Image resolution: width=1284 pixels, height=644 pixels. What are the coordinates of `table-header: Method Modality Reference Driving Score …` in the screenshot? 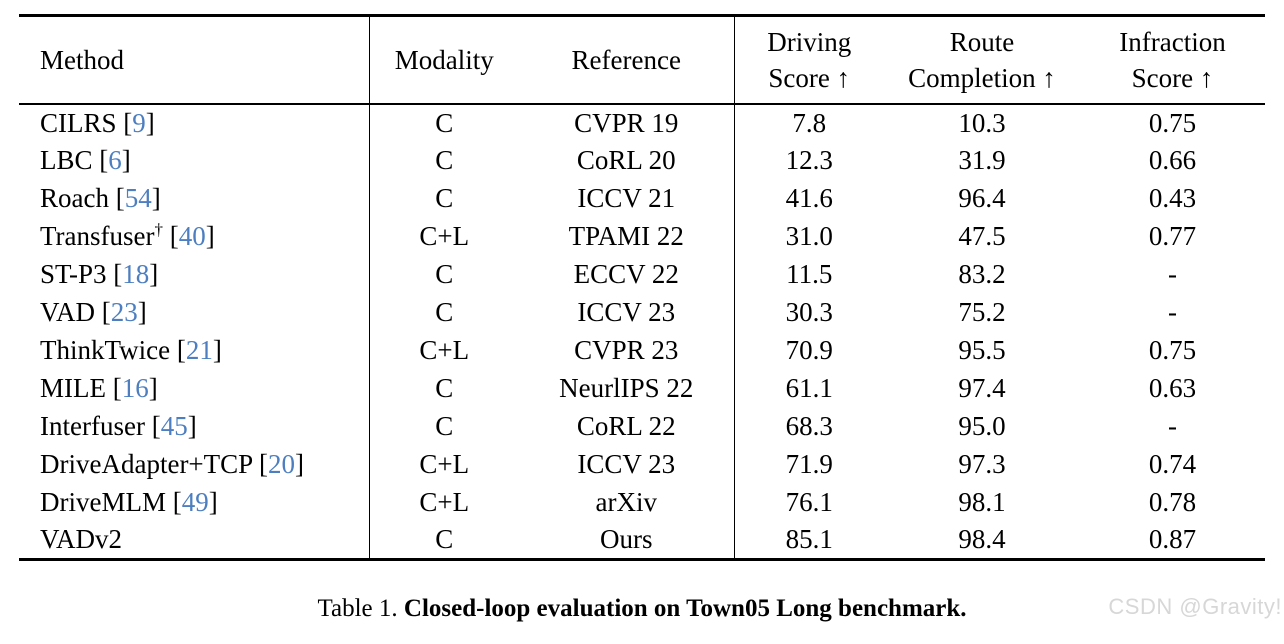 It's located at (642, 60).